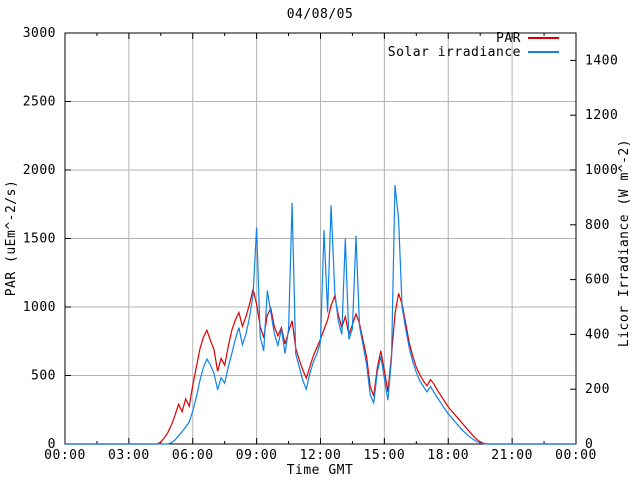 The image size is (640, 480). I want to click on y-right-tick-label: 200, so click(597, 389).